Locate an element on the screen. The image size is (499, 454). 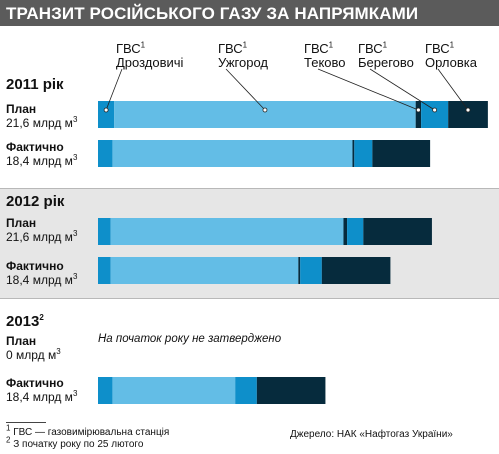
bar-segment-berehovo-2012-fact is located at coordinates (311, 270).